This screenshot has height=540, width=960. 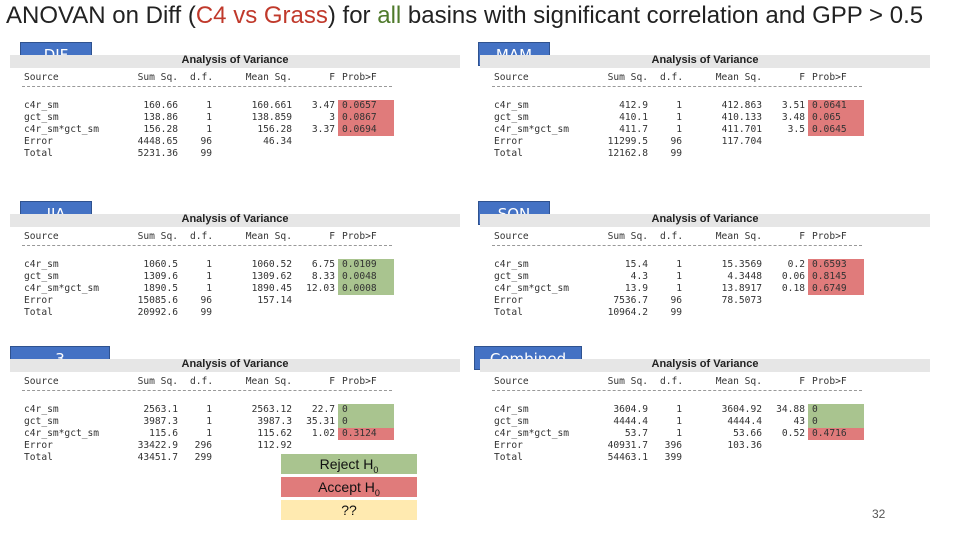 What do you see at coordinates (157, 141) in the screenshot?
I see `table-cell: 4448.65` at bounding box center [157, 141].